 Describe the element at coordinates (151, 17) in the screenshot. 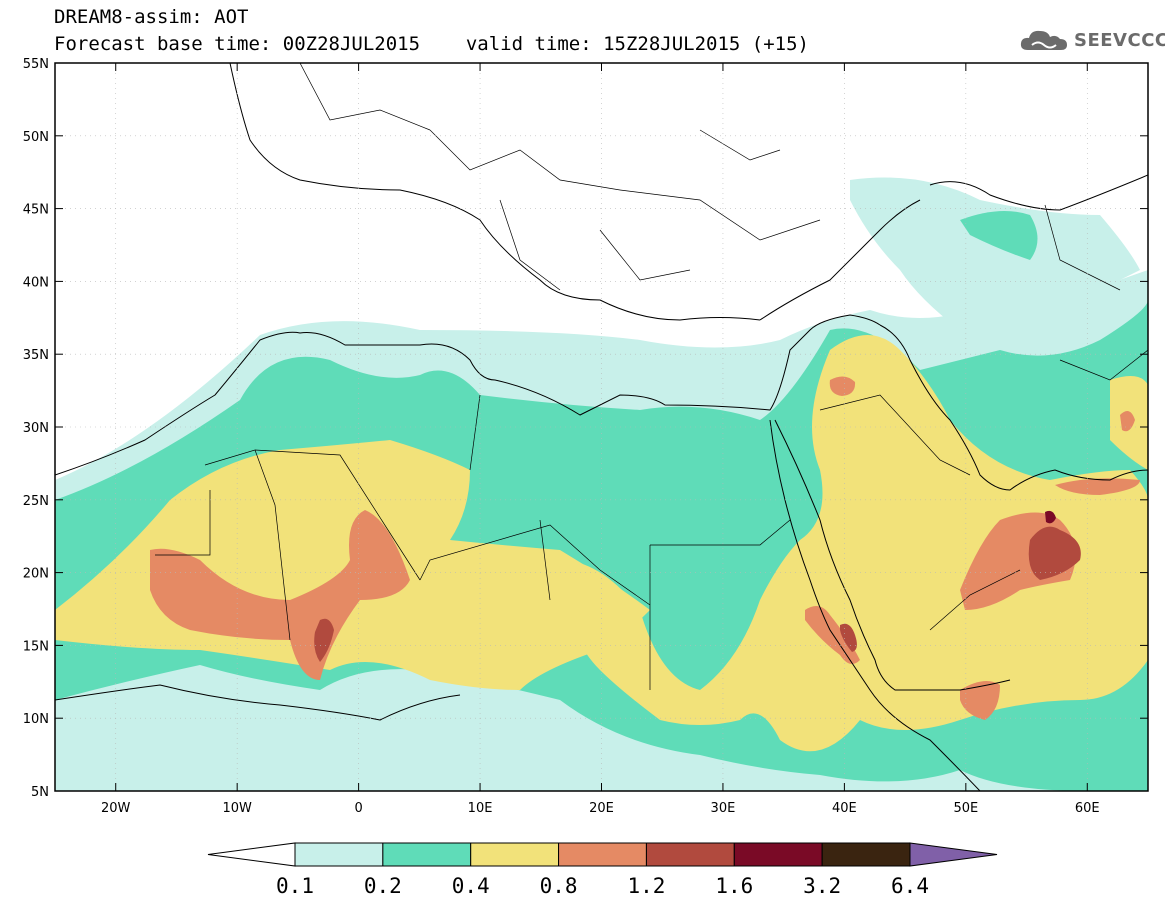

I see `map-title: DREAM8-assim: AOT` at that location.